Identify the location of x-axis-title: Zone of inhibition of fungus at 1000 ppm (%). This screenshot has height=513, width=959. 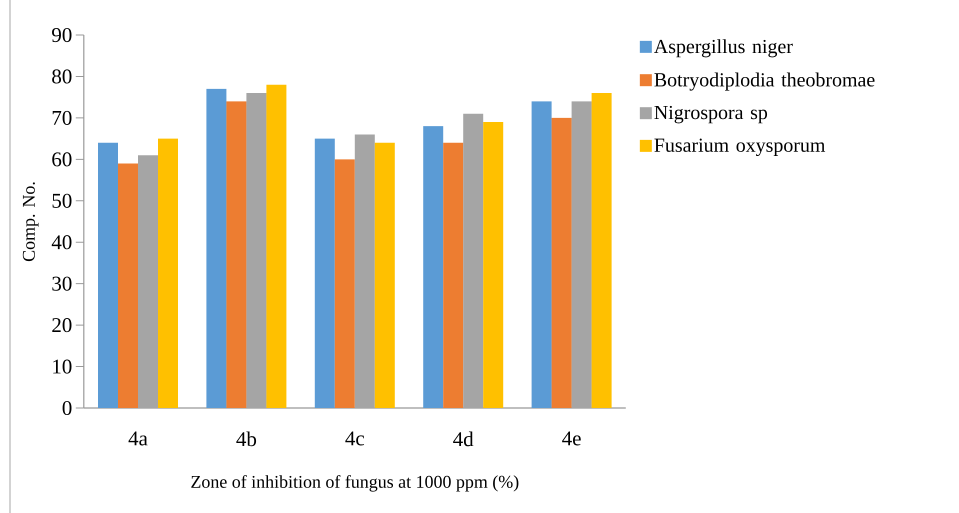
(354, 483).